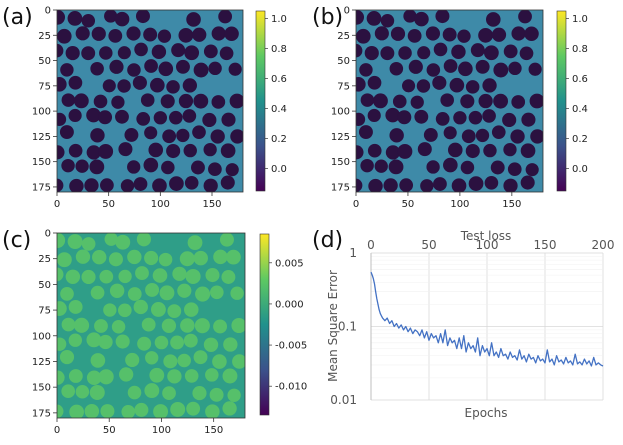 The height and width of the screenshot is (445, 623). I want to click on y-tick-label: 0.01, so click(343, 400).